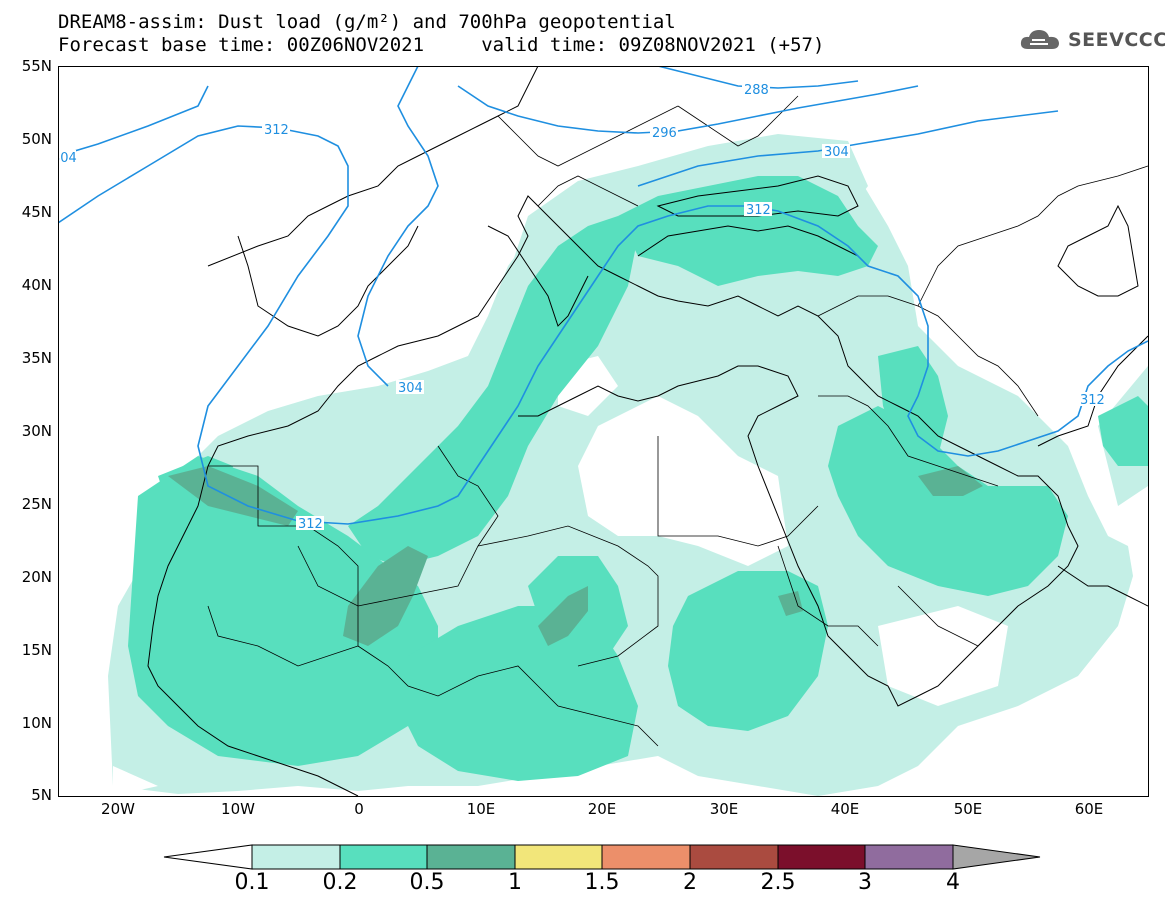  I want to click on lon-label-20e: 20E, so click(602, 809).